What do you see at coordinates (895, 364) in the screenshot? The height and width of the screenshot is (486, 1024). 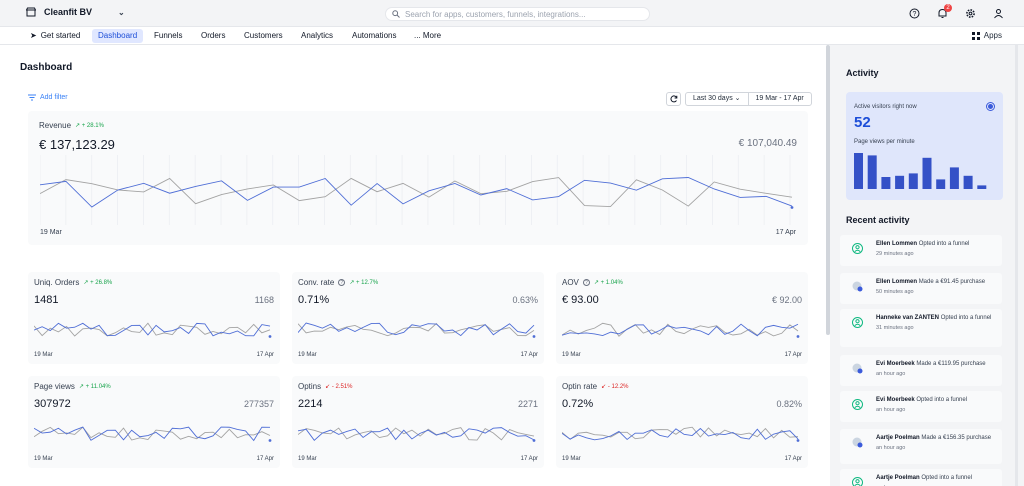 I see `activity-name: Evi Moerbeek` at bounding box center [895, 364].